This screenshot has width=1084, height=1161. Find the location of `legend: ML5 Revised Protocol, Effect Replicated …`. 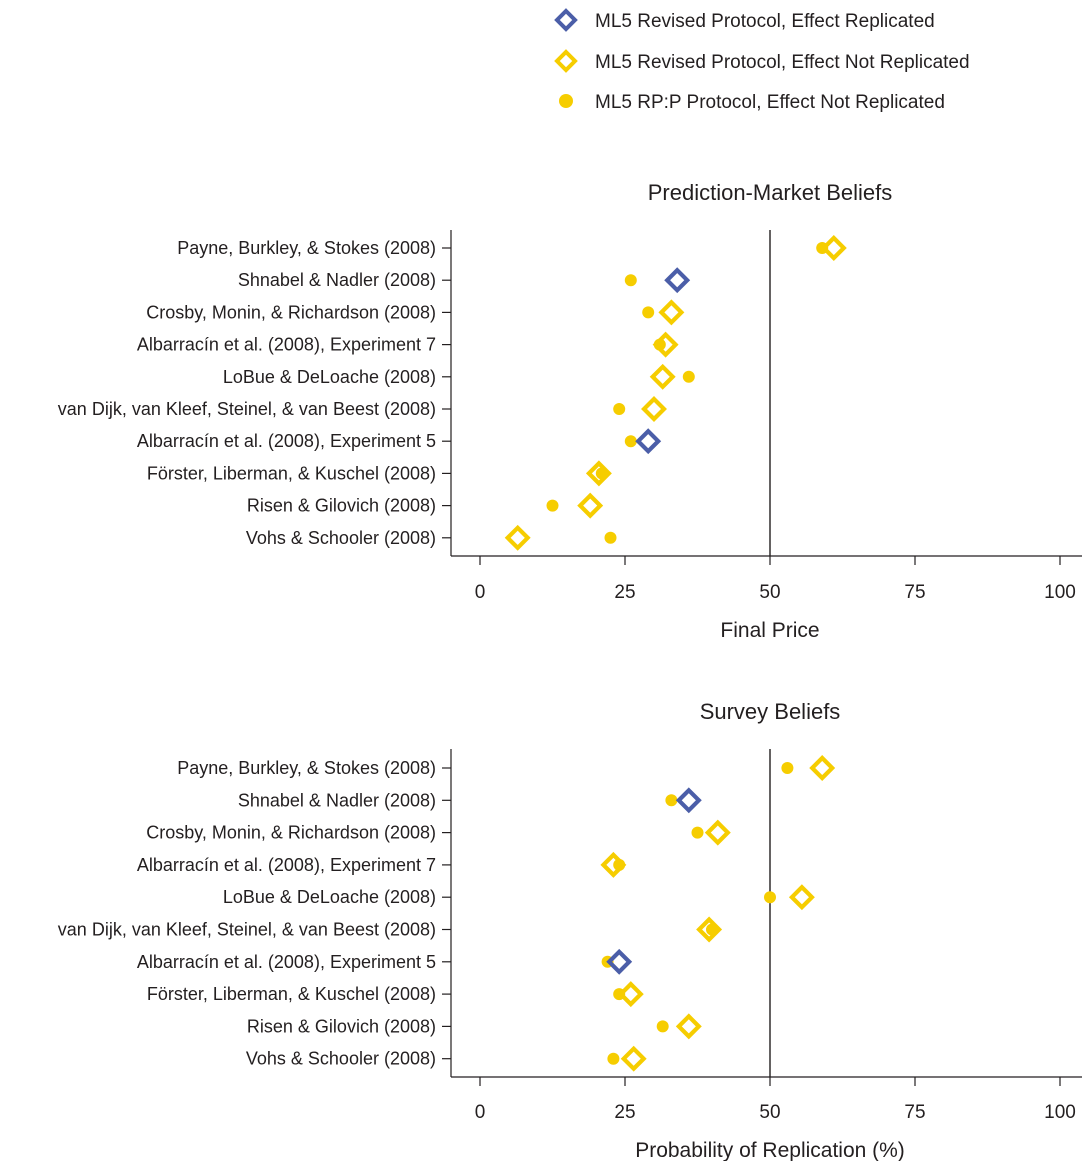

legend: ML5 Revised Protocol, Effect Replicated … is located at coordinates (762, 60).